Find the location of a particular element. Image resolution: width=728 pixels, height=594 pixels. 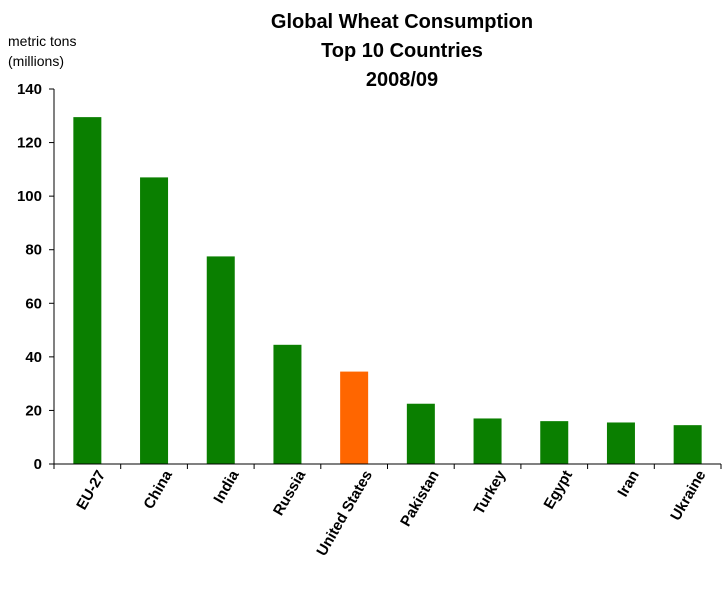

category-label: Turkey is located at coordinates (490, 492).